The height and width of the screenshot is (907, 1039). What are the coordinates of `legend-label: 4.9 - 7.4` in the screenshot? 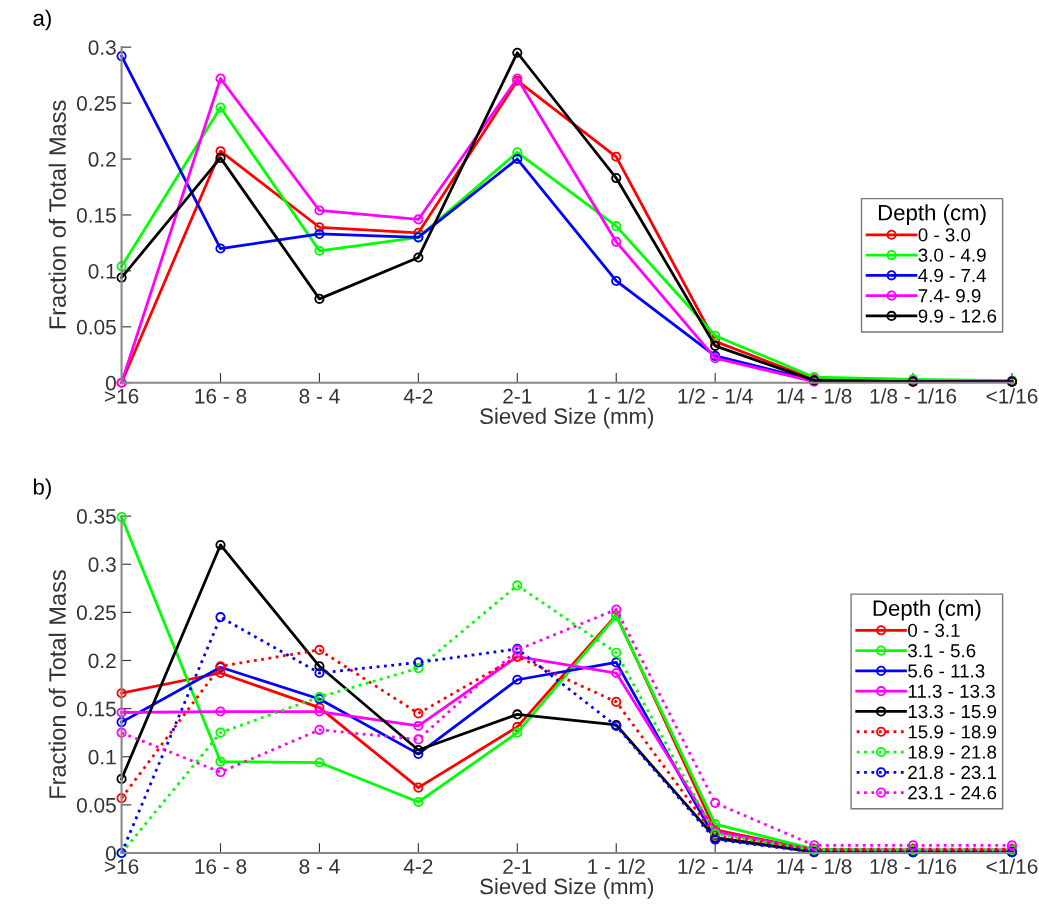 It's located at (952, 275).